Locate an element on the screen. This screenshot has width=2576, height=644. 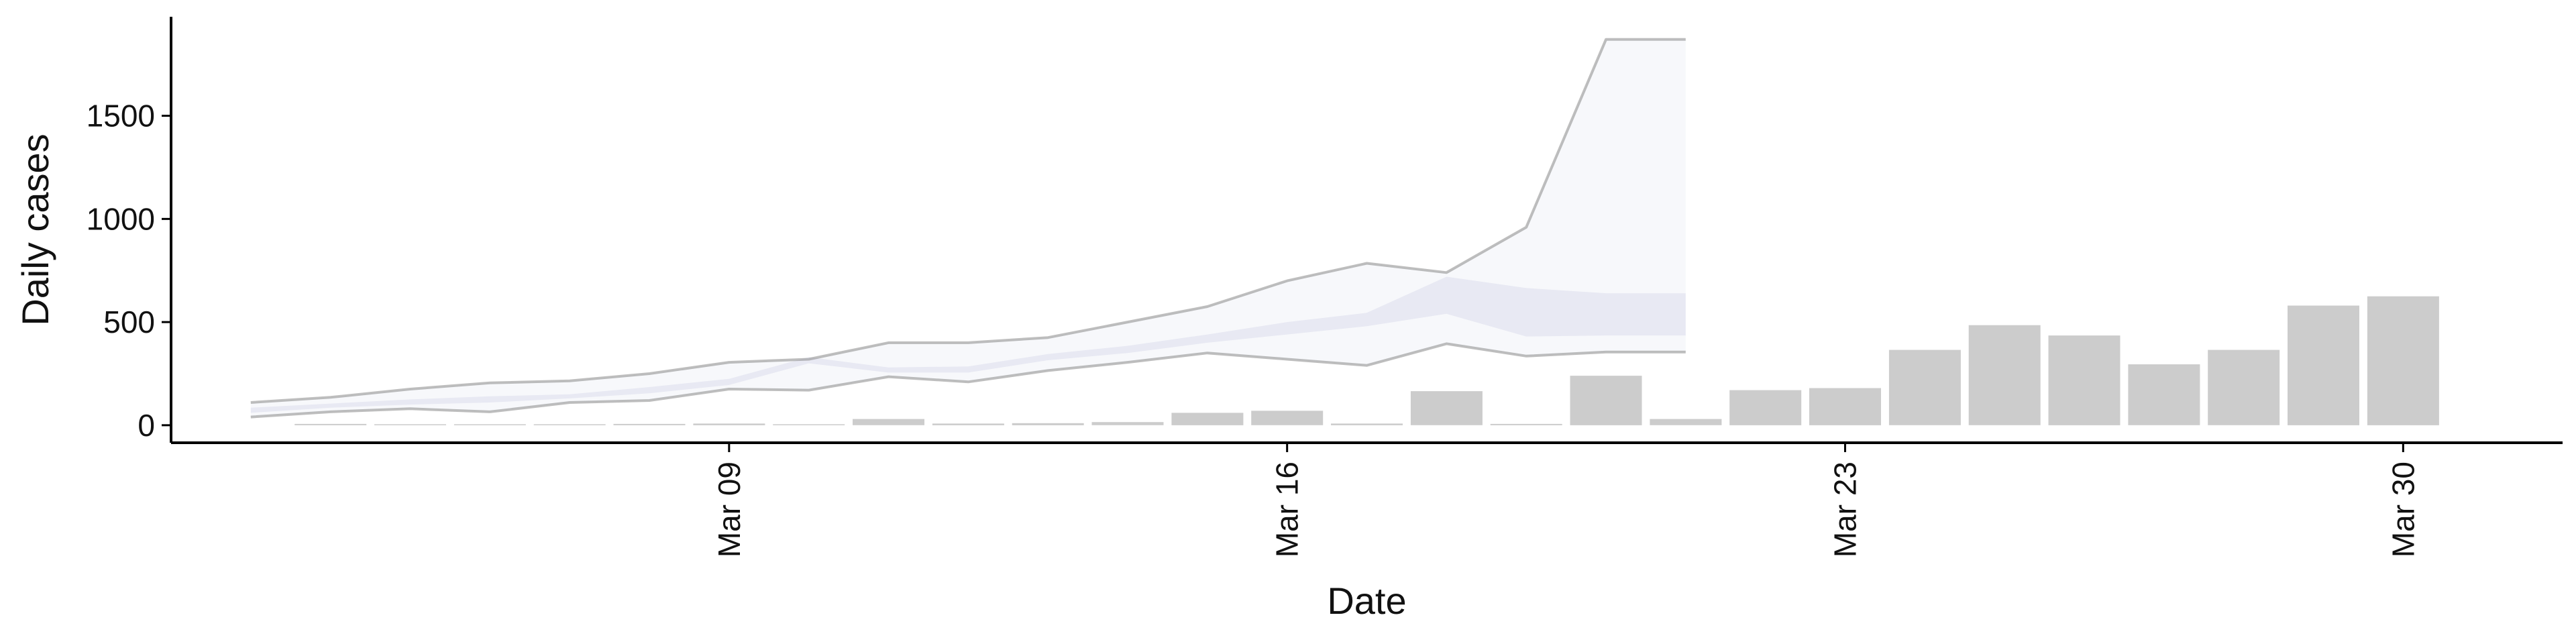
y-axis-ticks: 0 500 1000 1500 is located at coordinates (129, 271).